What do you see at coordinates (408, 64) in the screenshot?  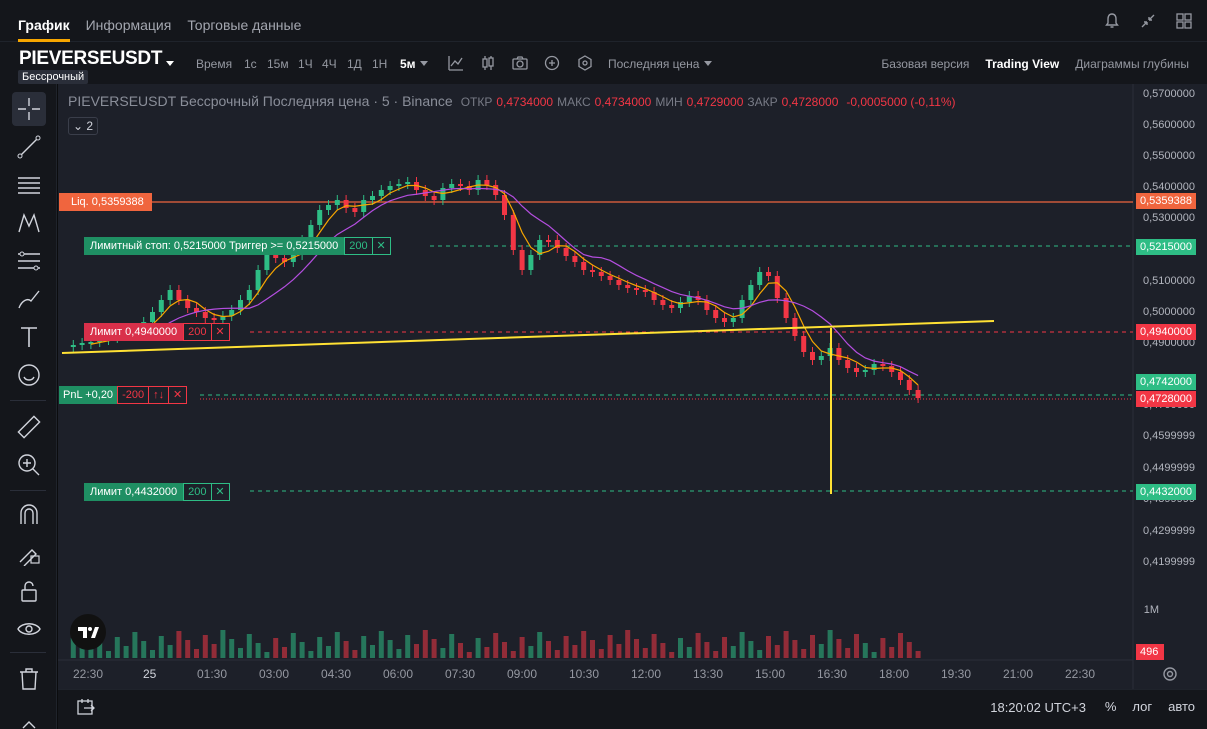 I see `tf-5m-active: 5м` at bounding box center [408, 64].